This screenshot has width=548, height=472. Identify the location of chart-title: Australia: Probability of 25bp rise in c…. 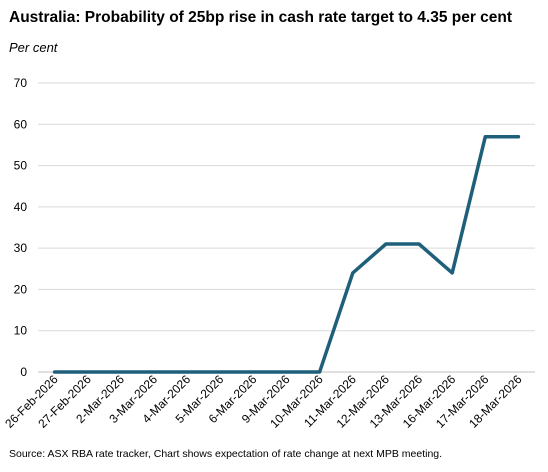
(261, 17).